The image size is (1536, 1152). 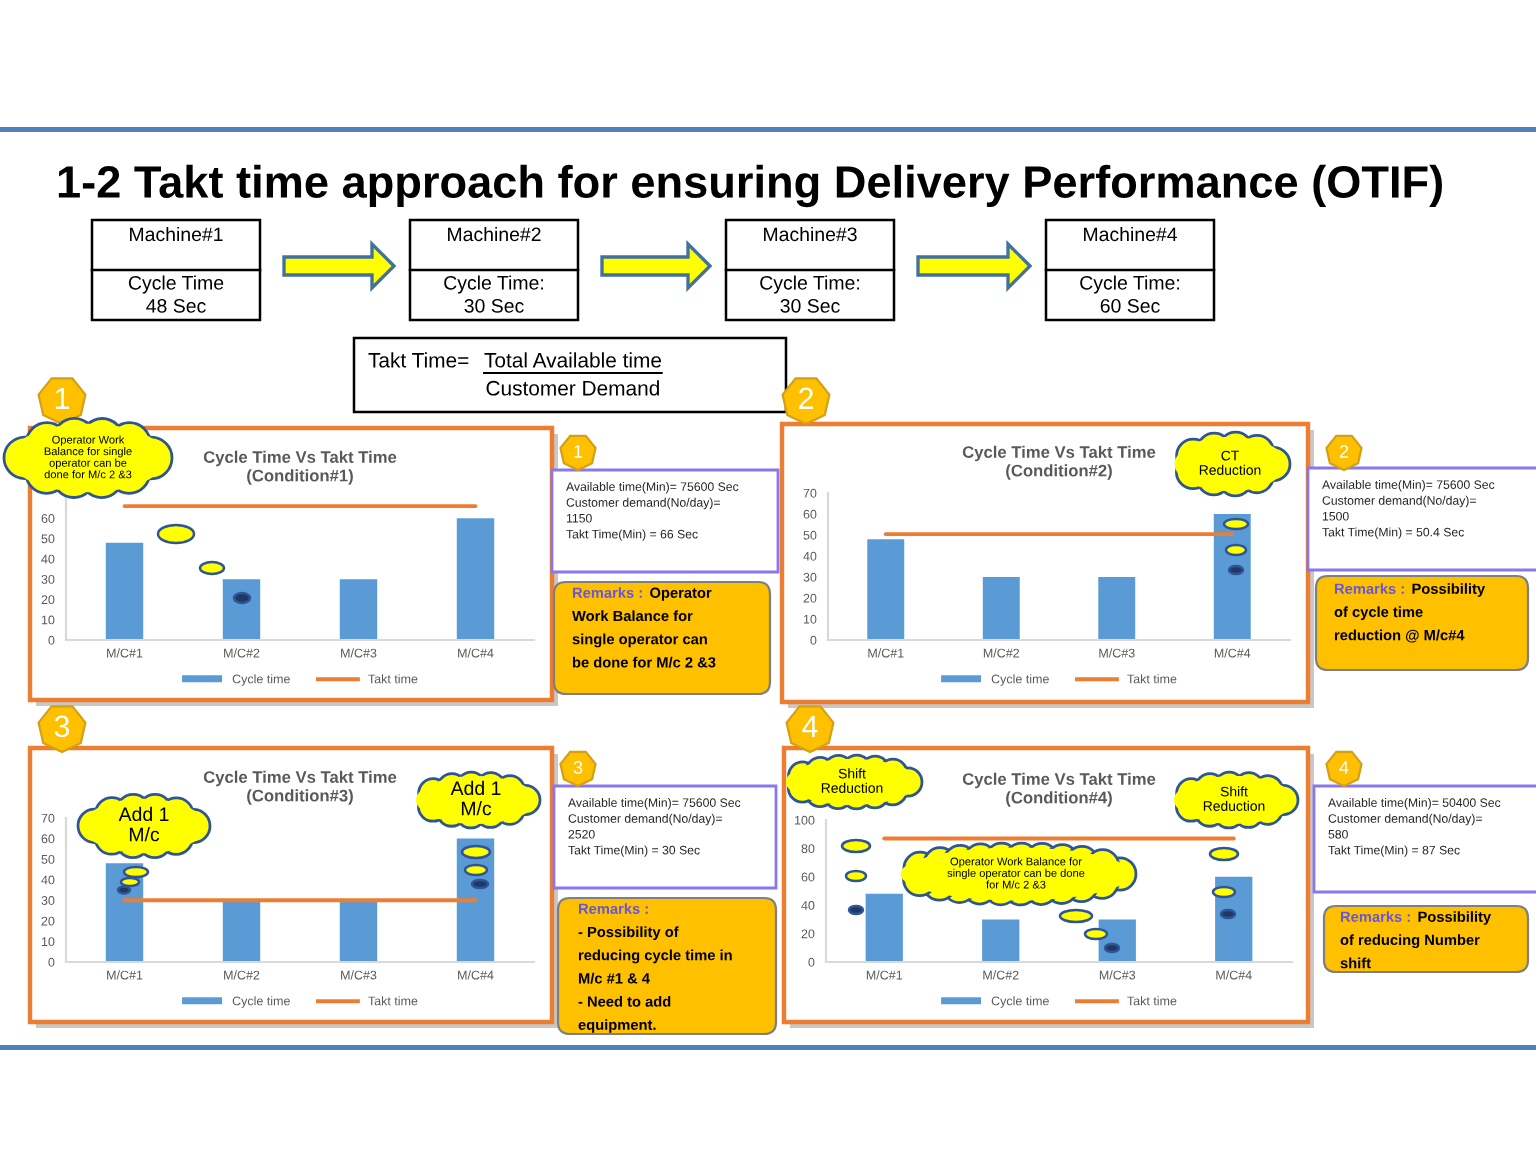 What do you see at coordinates (300, 787) in the screenshot?
I see `chart-title: Cycle Time Vs Takt Time (Condition#3)` at bounding box center [300, 787].